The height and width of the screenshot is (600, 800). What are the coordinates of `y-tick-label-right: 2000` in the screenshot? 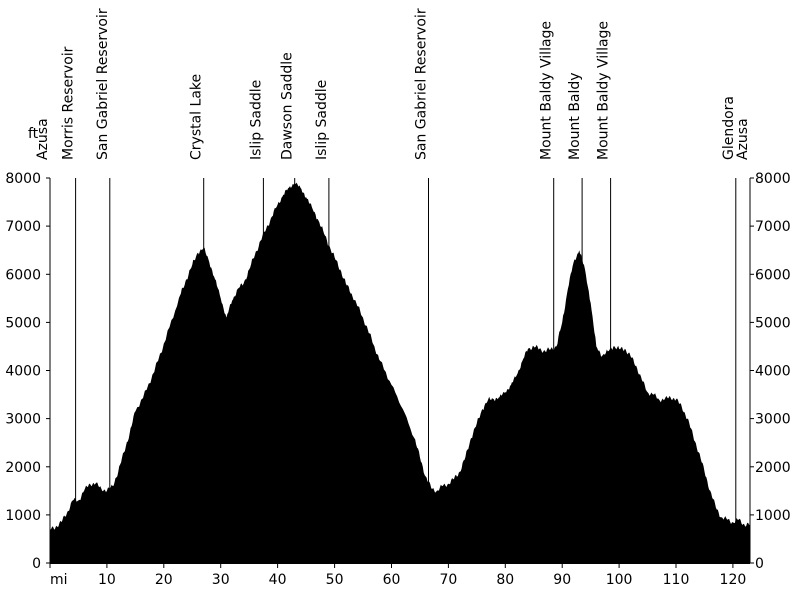 It's located at (773, 468).